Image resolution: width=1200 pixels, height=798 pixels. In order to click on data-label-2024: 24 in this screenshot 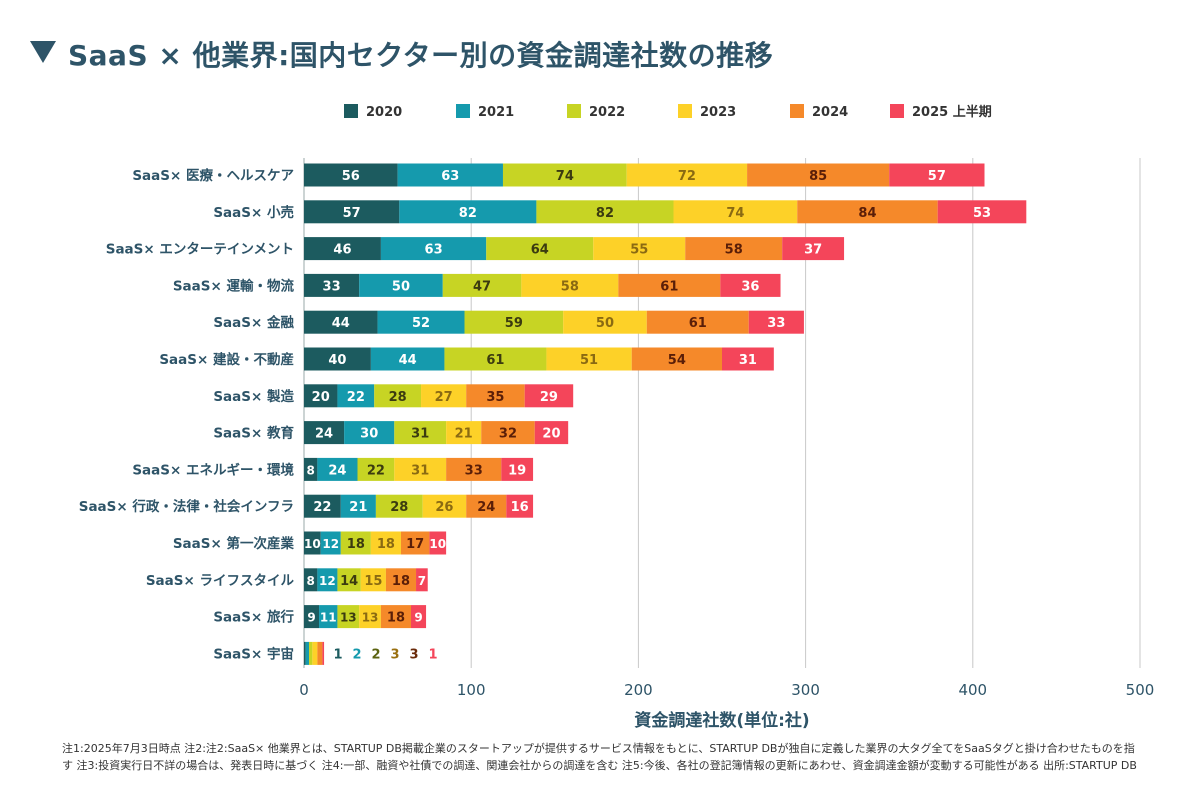, I will do `click(486, 507)`.